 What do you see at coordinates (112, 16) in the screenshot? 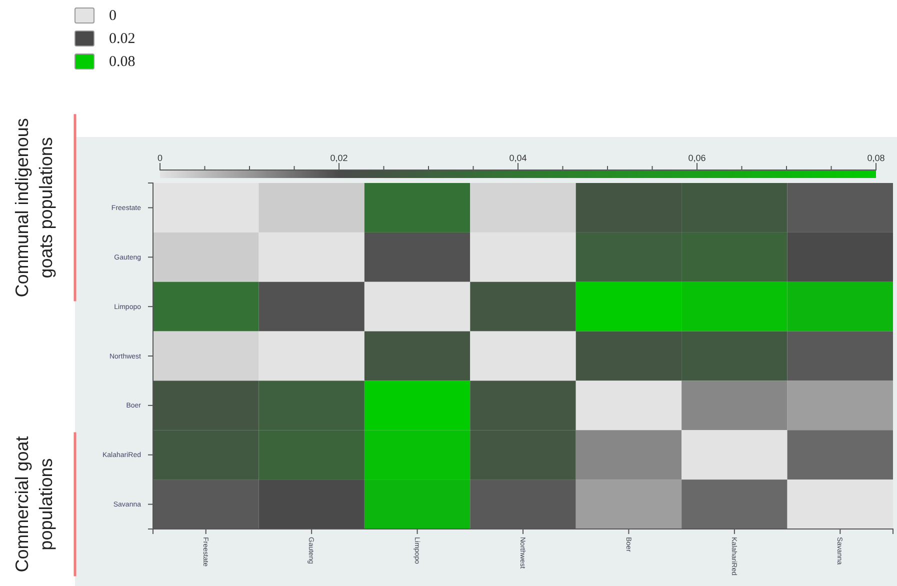
I see `text: 0` at bounding box center [112, 16].